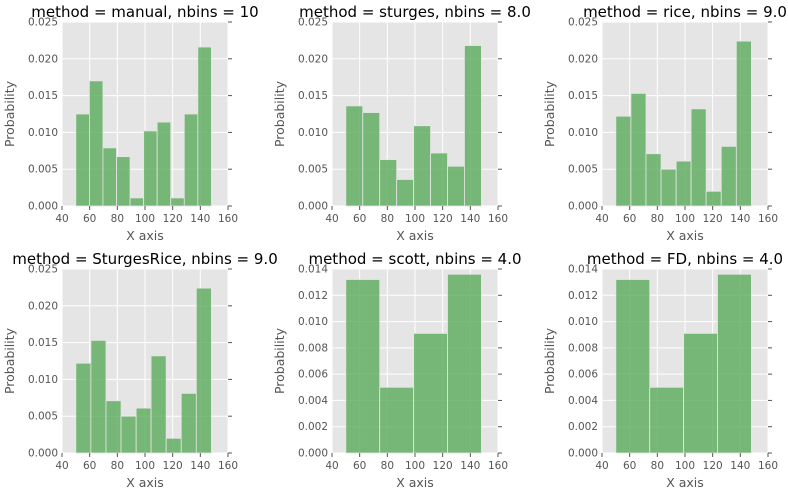  Describe the element at coordinates (685, 259) in the screenshot. I see `subplot-title: method = FD, nbins = 4.0` at that location.